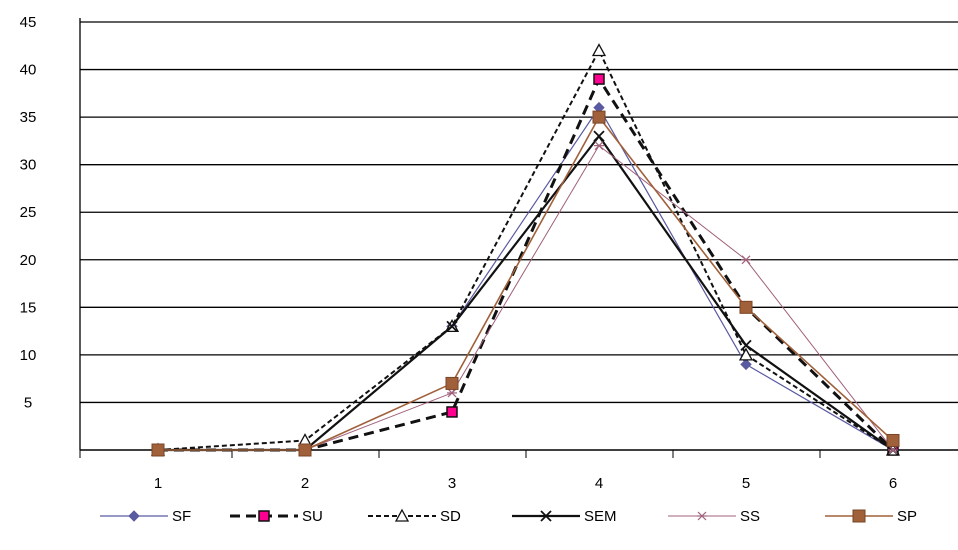  What do you see at coordinates (28, 307) in the screenshot?
I see `y-tick-label: 15` at bounding box center [28, 307].